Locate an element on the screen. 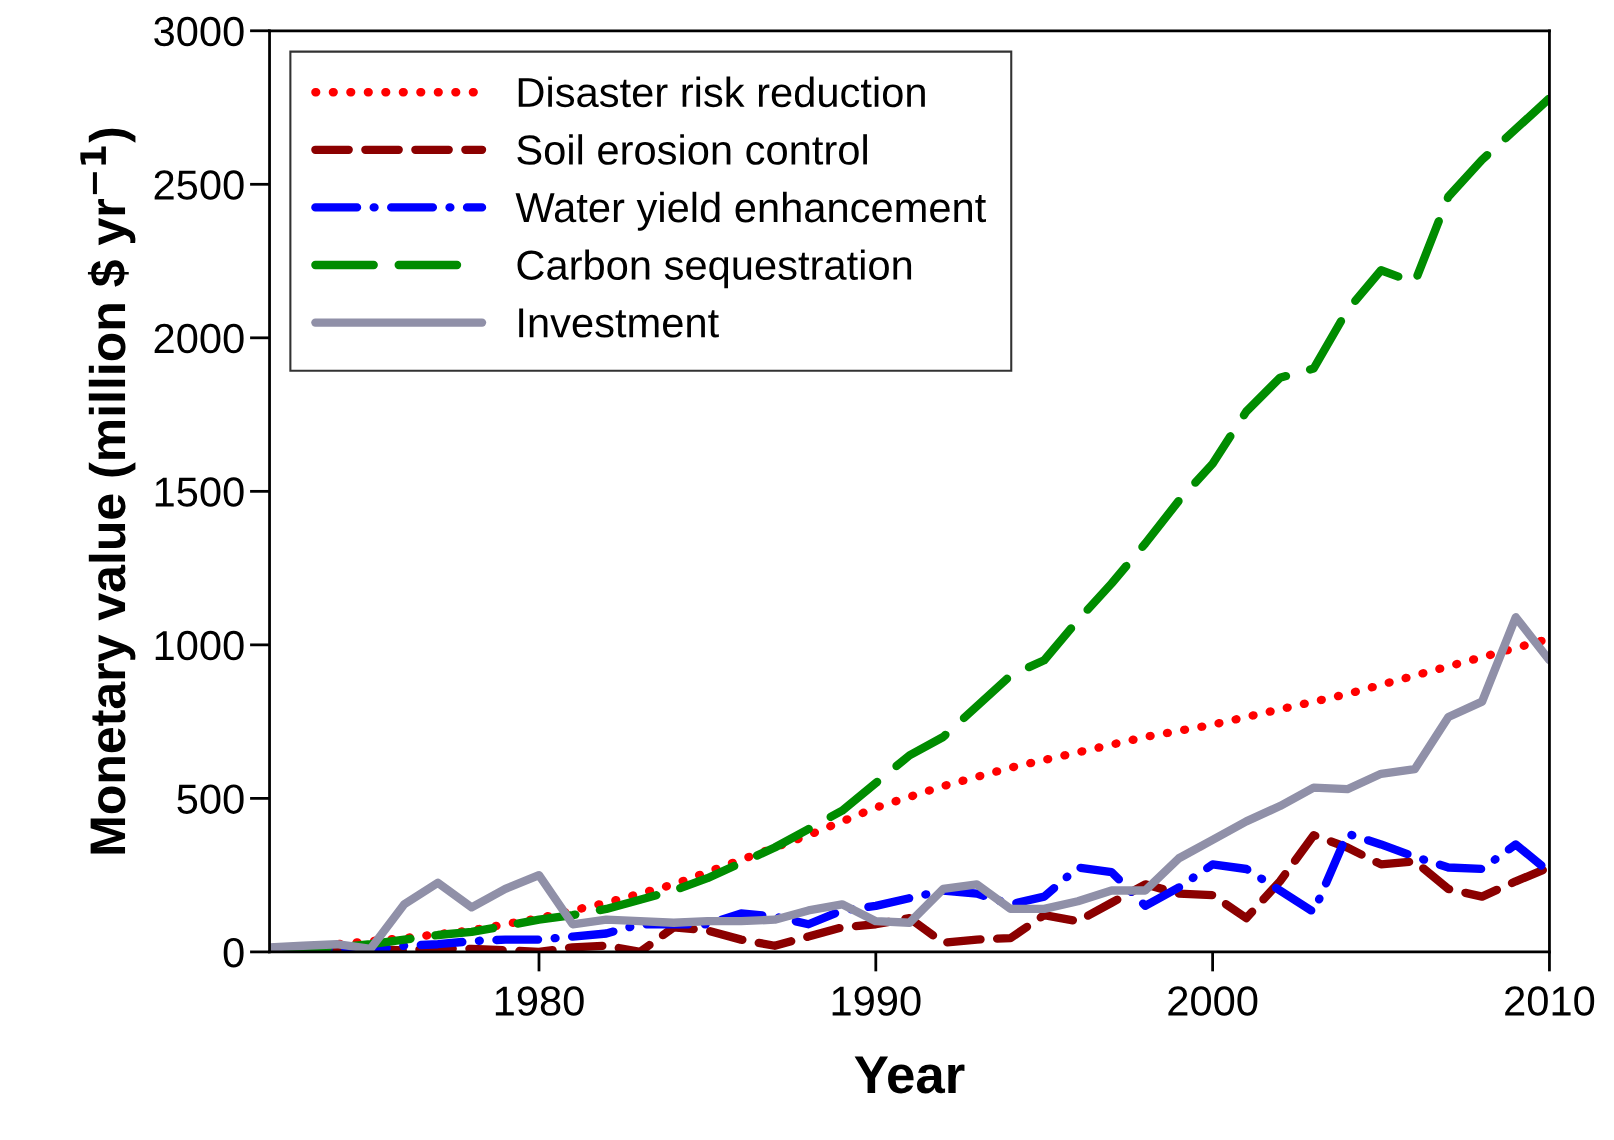 Image resolution: width=1614 pixels, height=1140 pixels. legend-label: Disaster risk reduction is located at coordinates (721, 92).